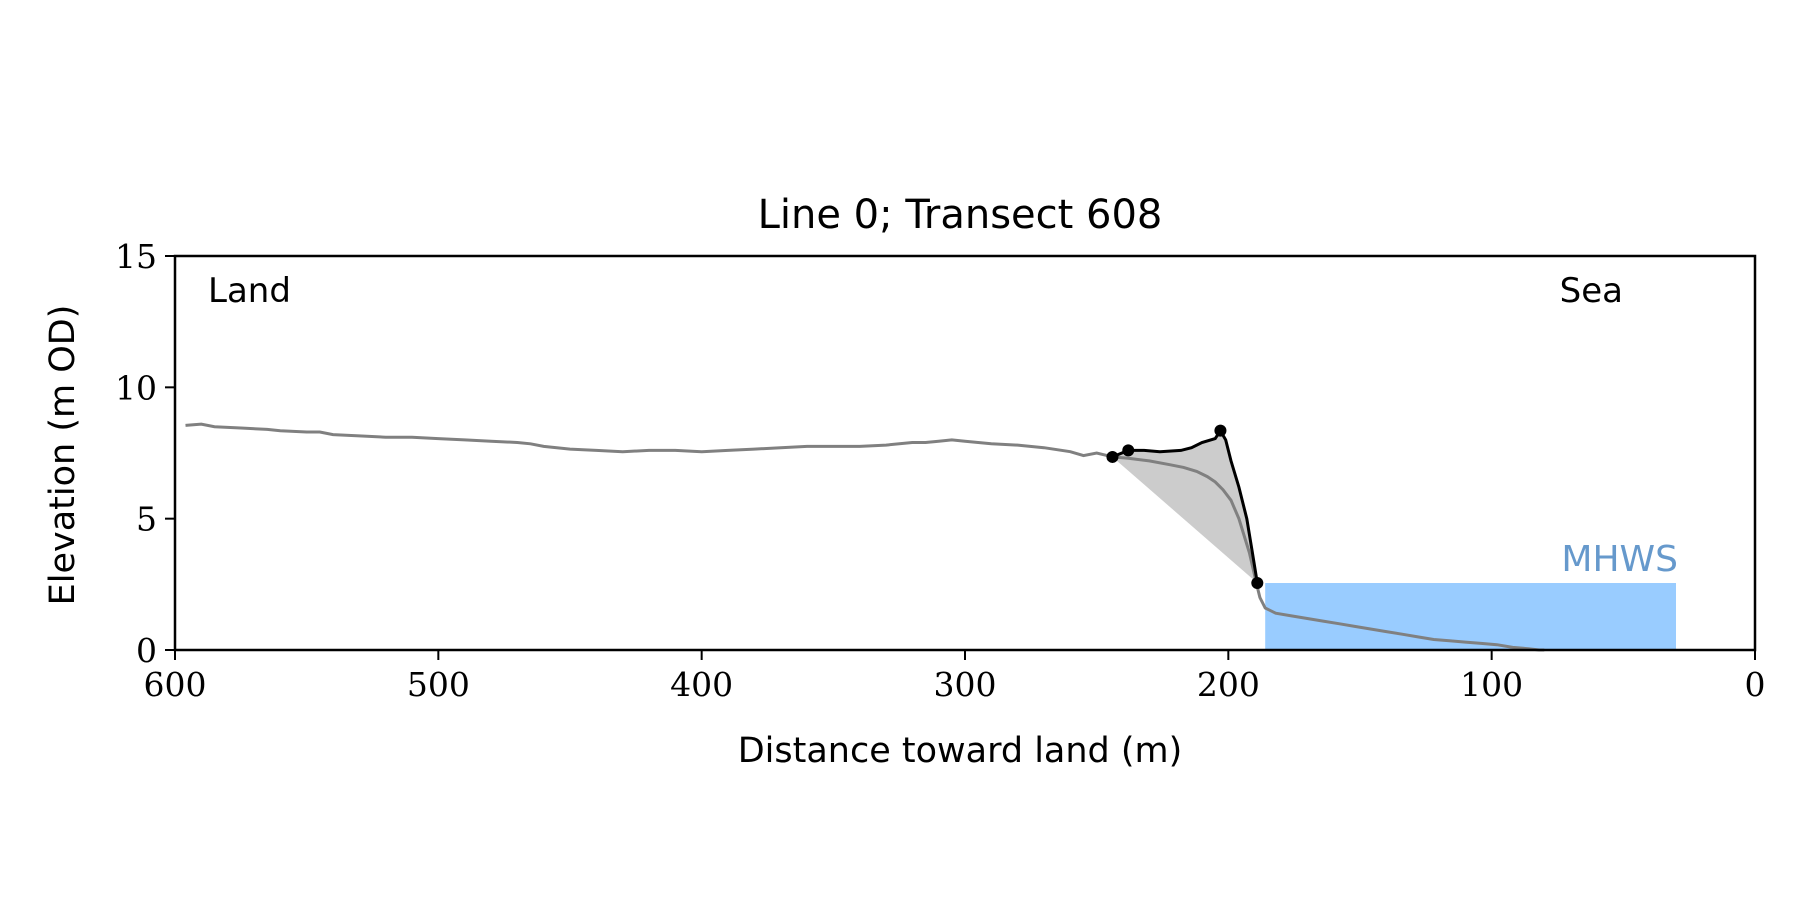  I want to click on x-tick-label: 0, so click(1755, 684).